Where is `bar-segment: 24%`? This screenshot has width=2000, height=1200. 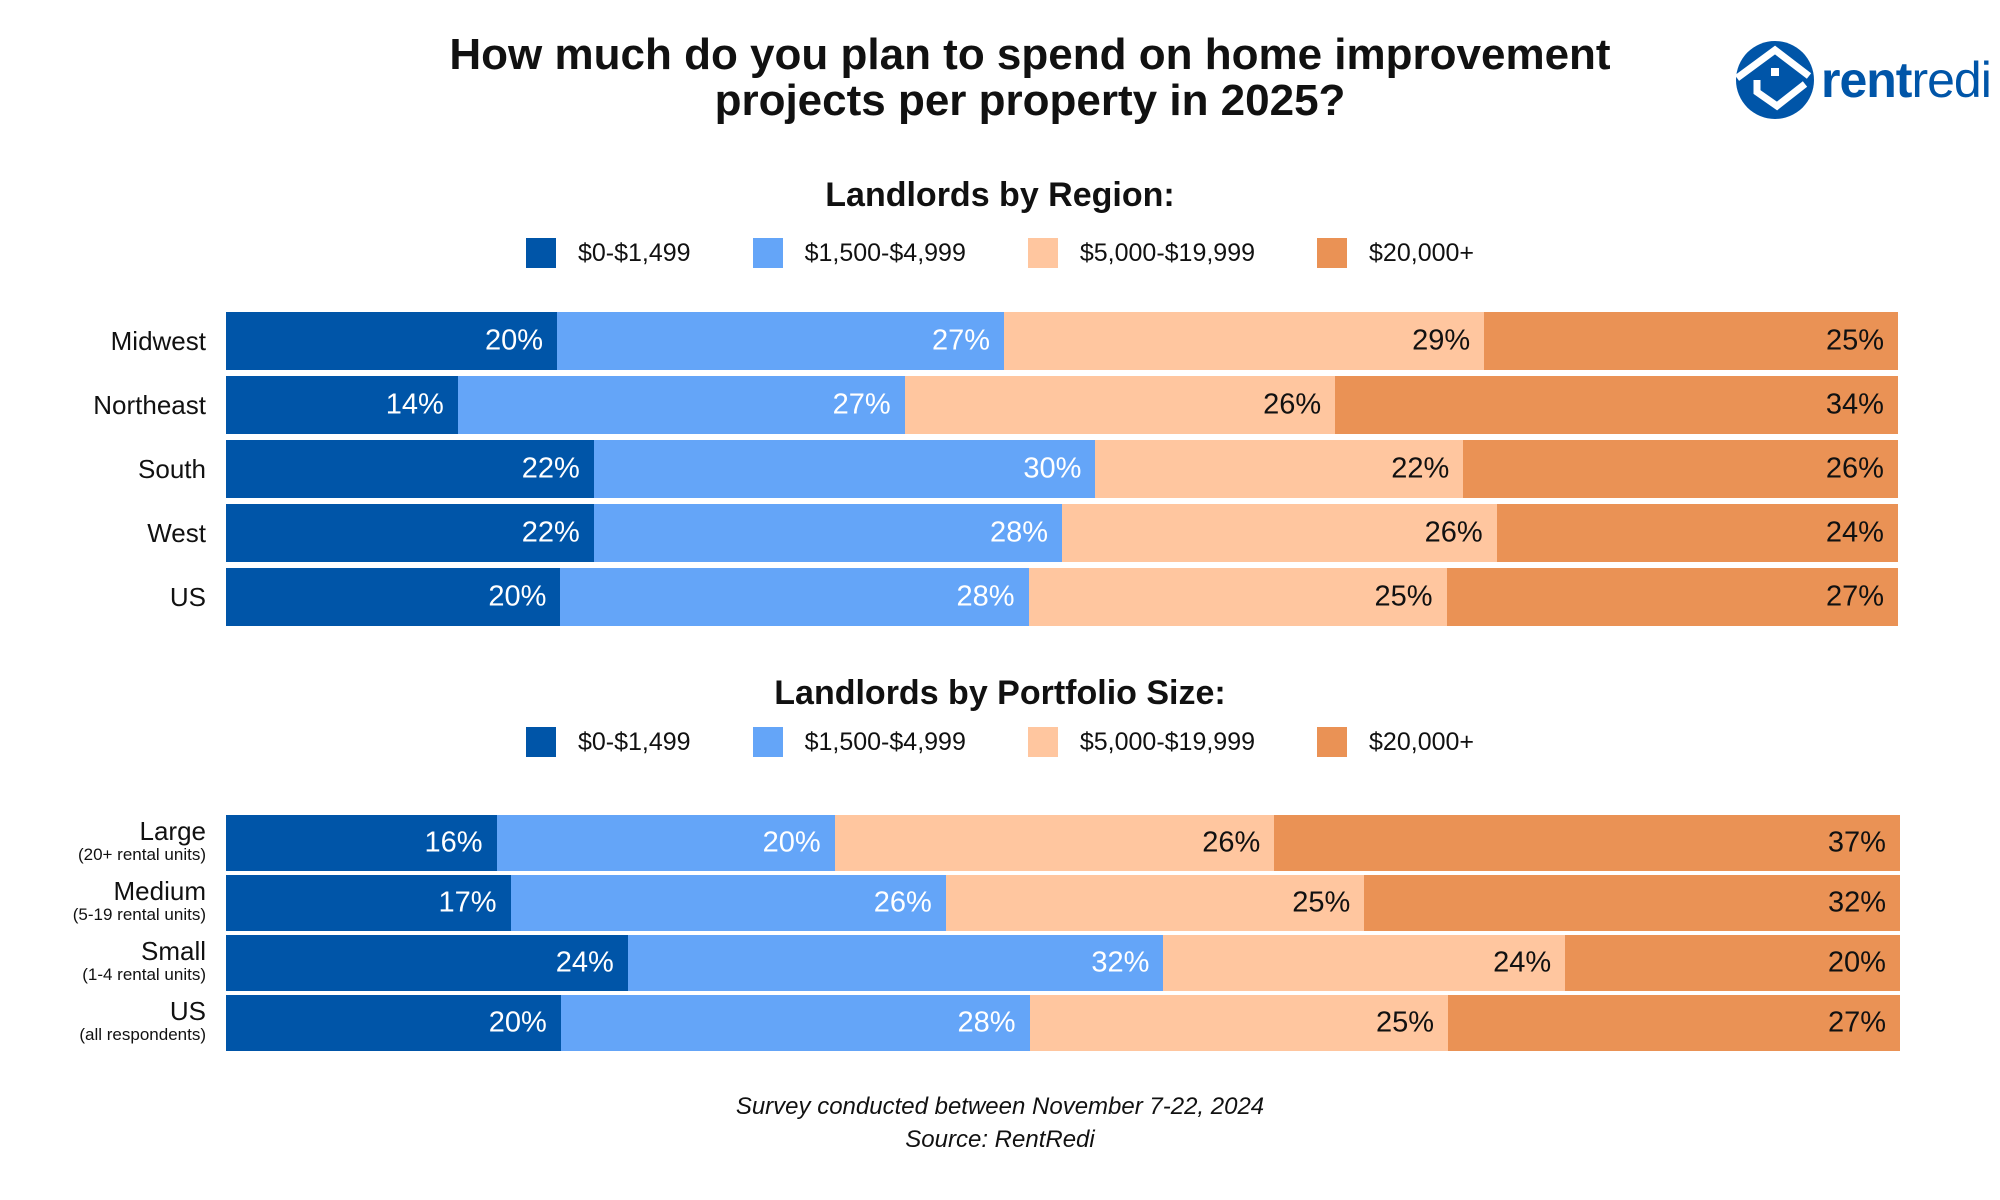
bar-segment: 24% is located at coordinates (1364, 963).